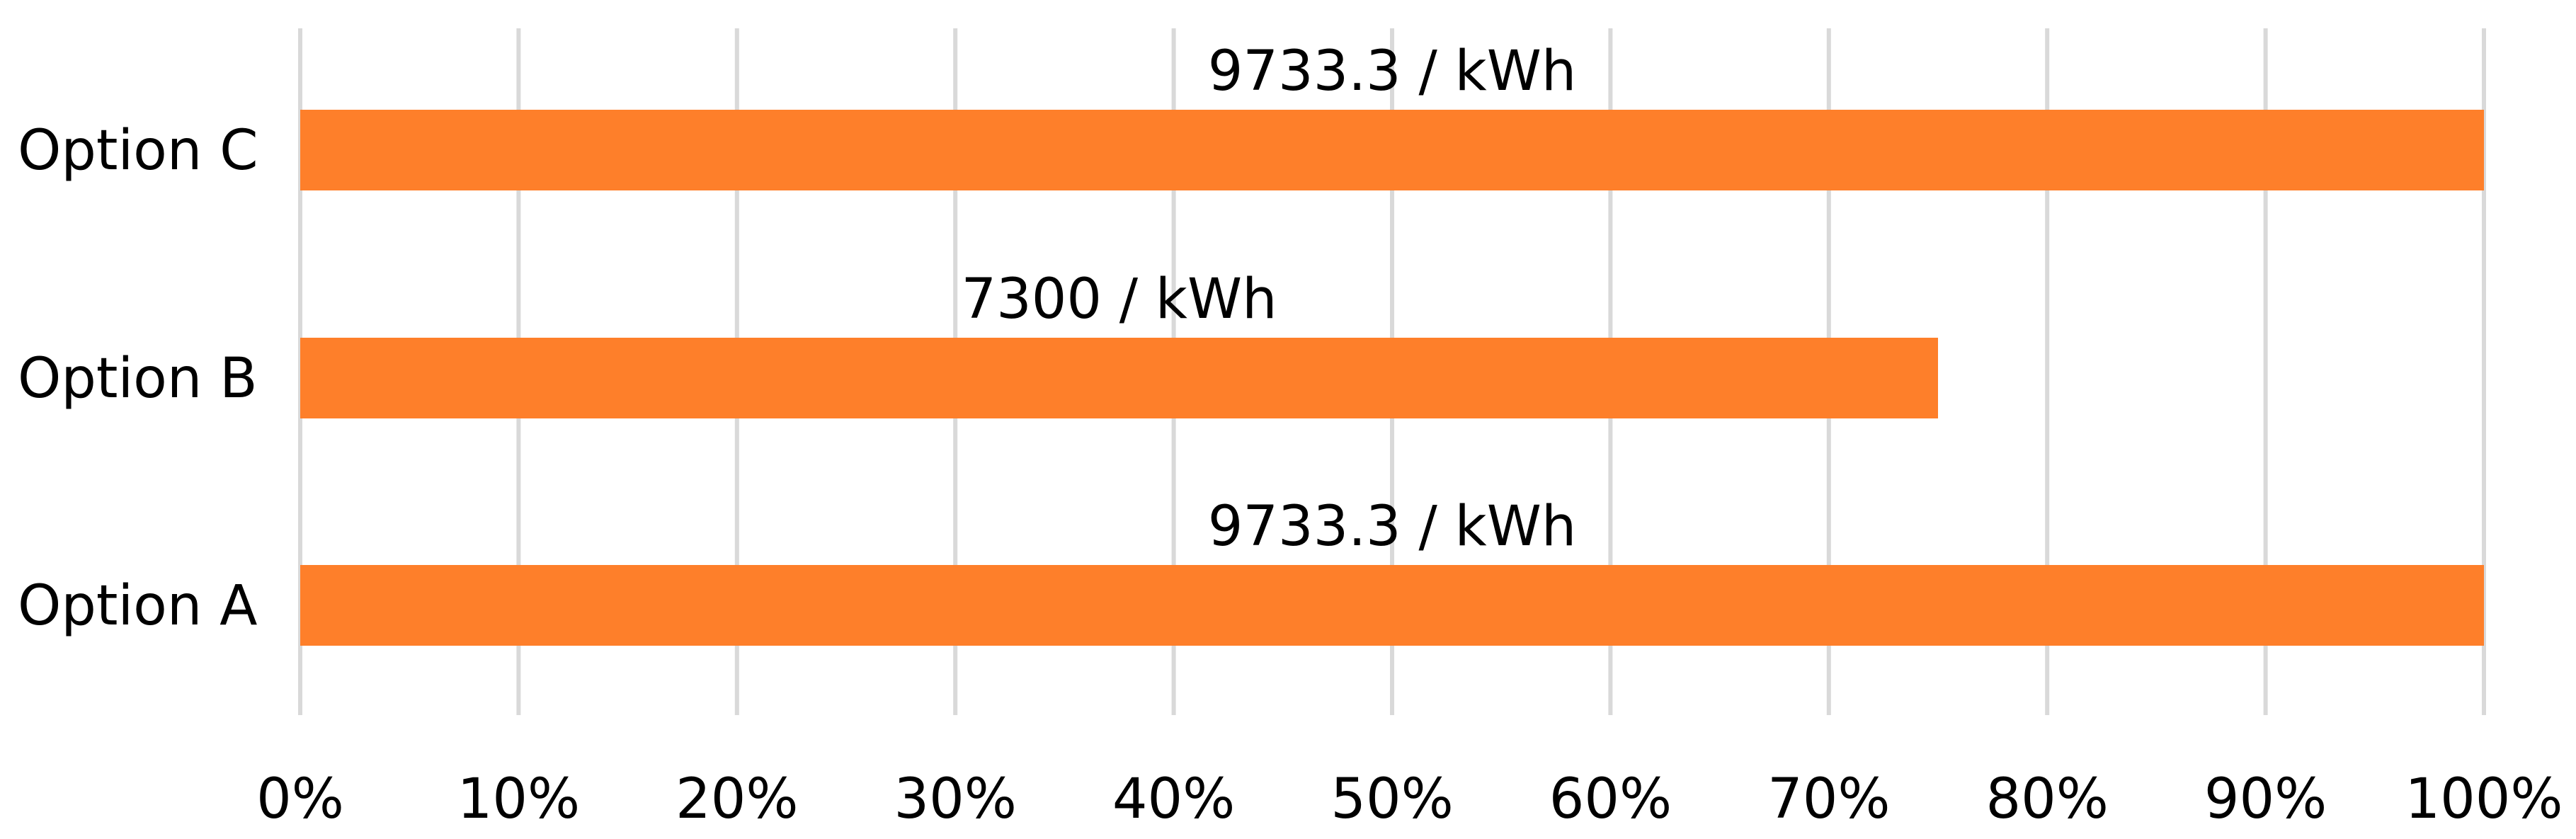 This screenshot has height=839, width=2576. I want to click on x-axis-tick-labels: 0% 10% 20% 30% 40% 50% 60% 70% 80% 90% 100%, so click(1410, 799).